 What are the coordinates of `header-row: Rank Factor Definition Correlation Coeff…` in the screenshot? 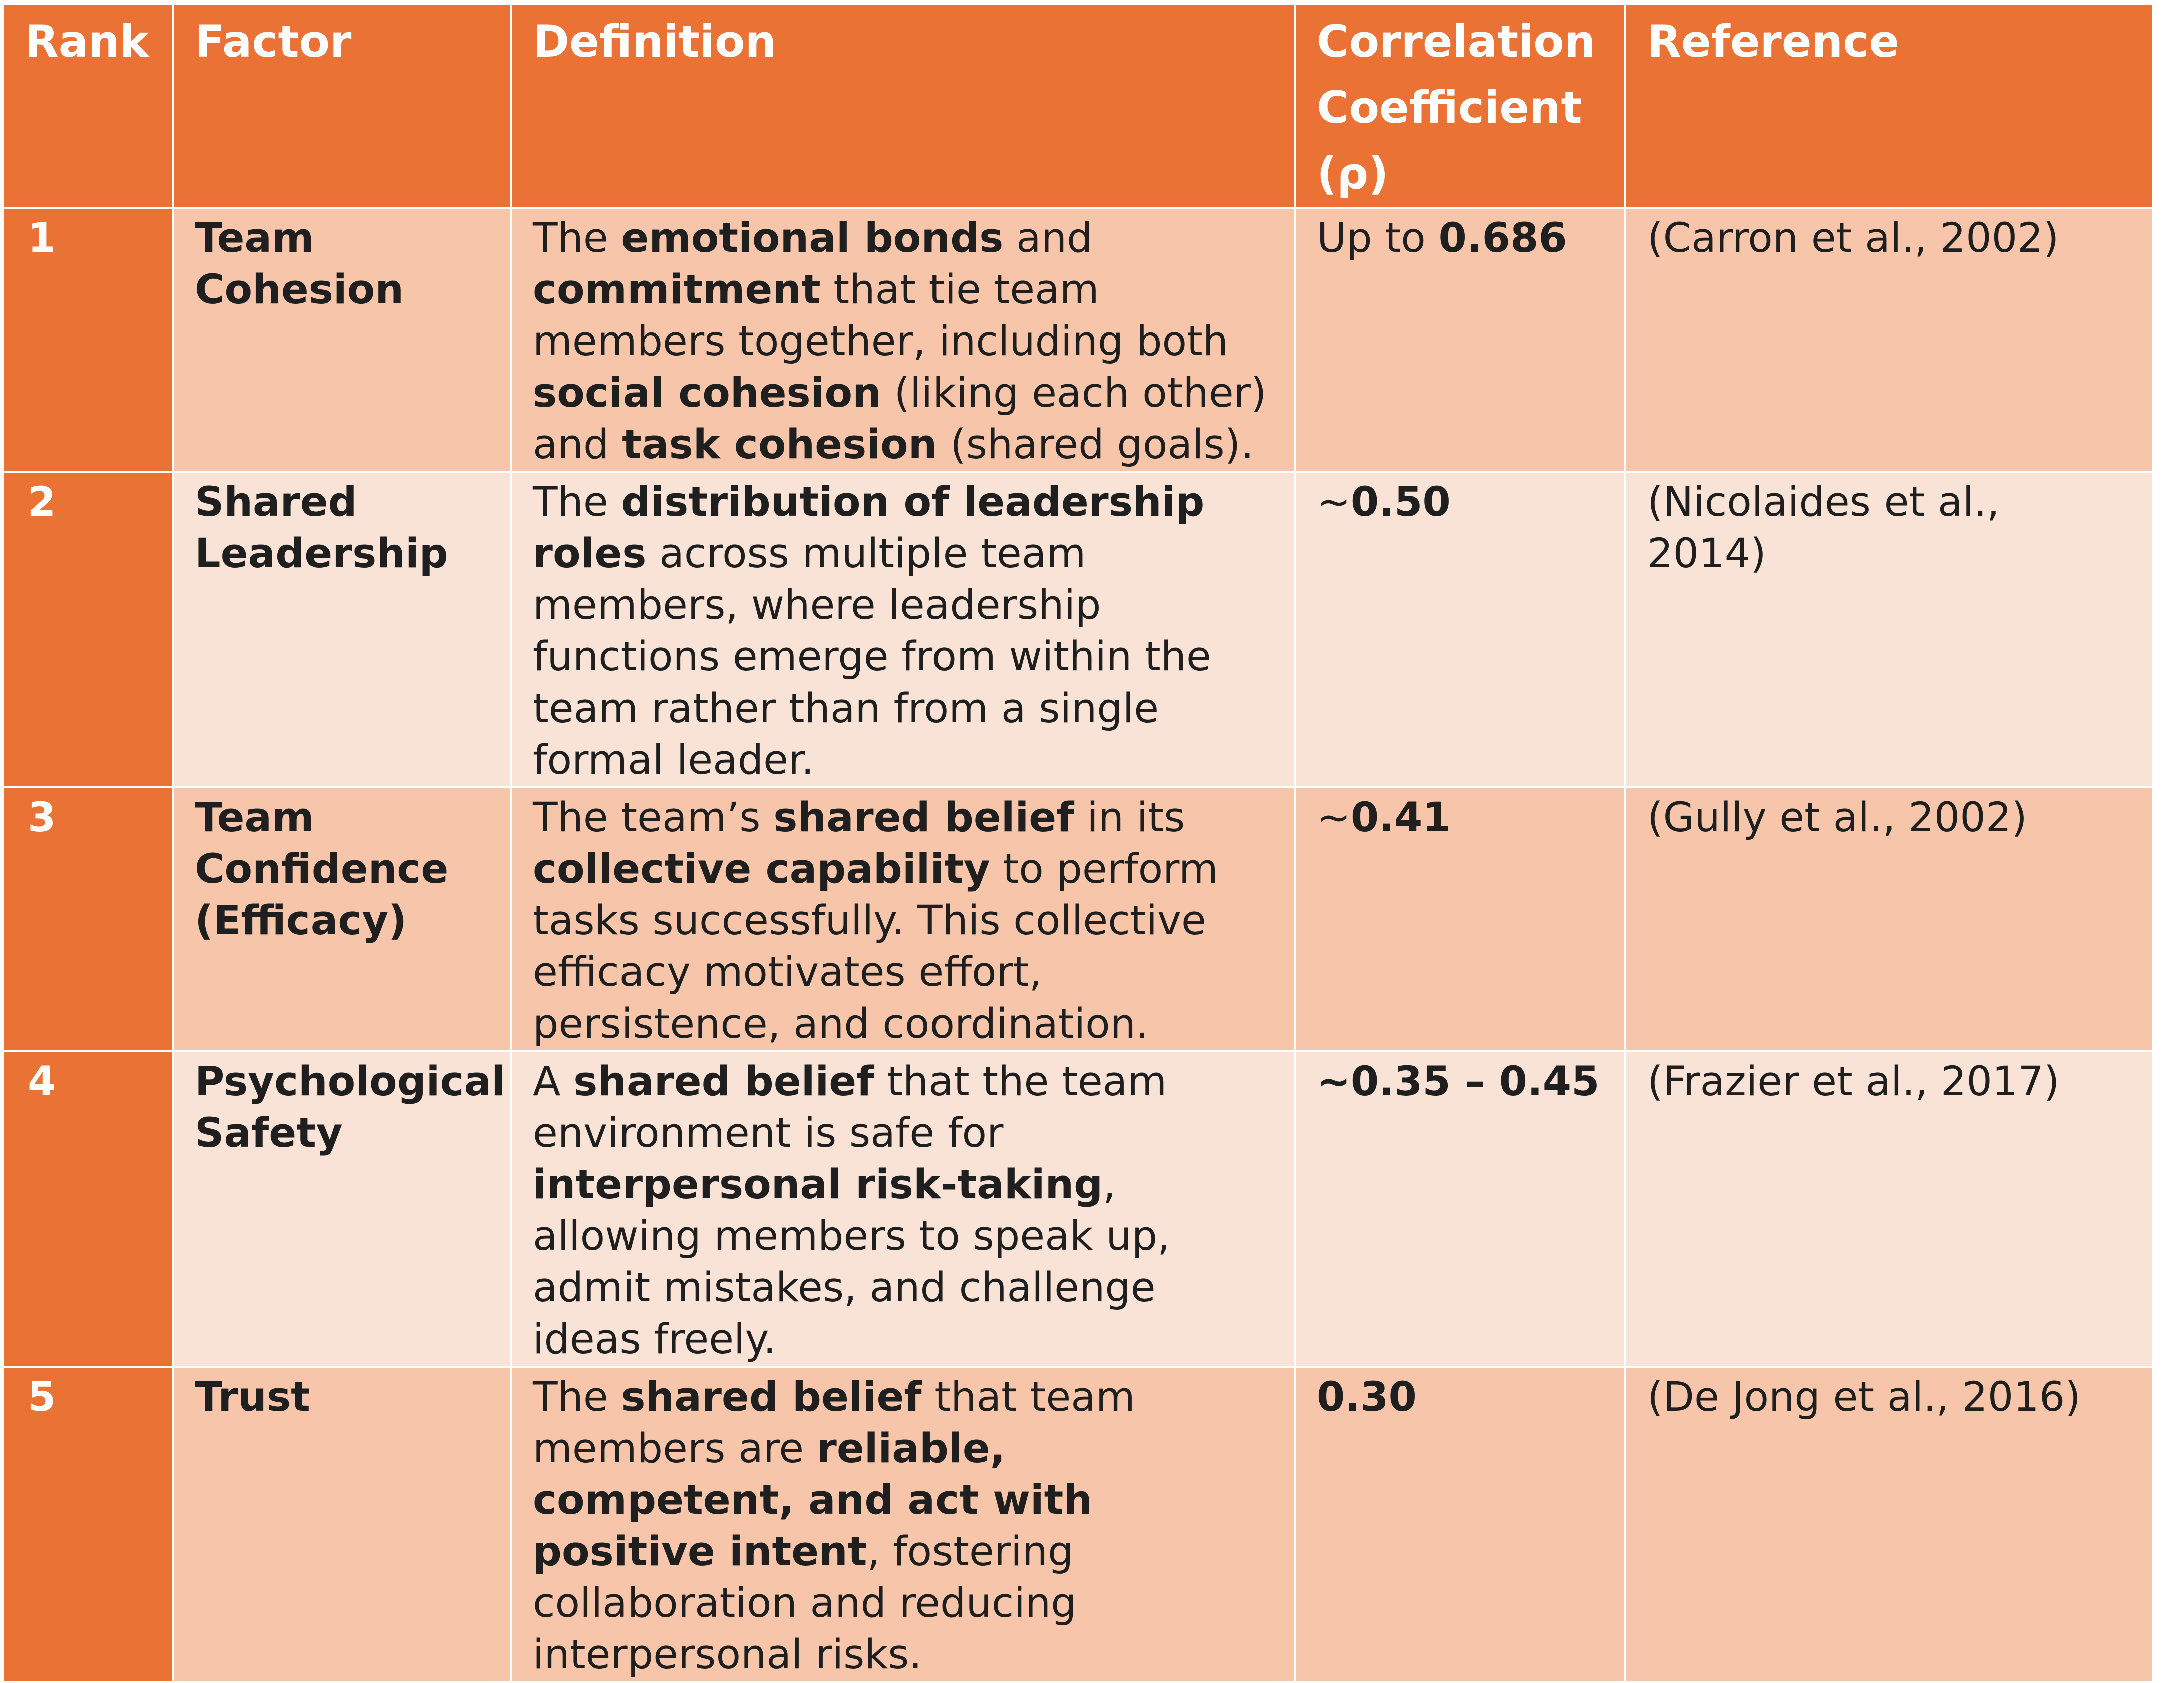 It's located at (1078, 106).